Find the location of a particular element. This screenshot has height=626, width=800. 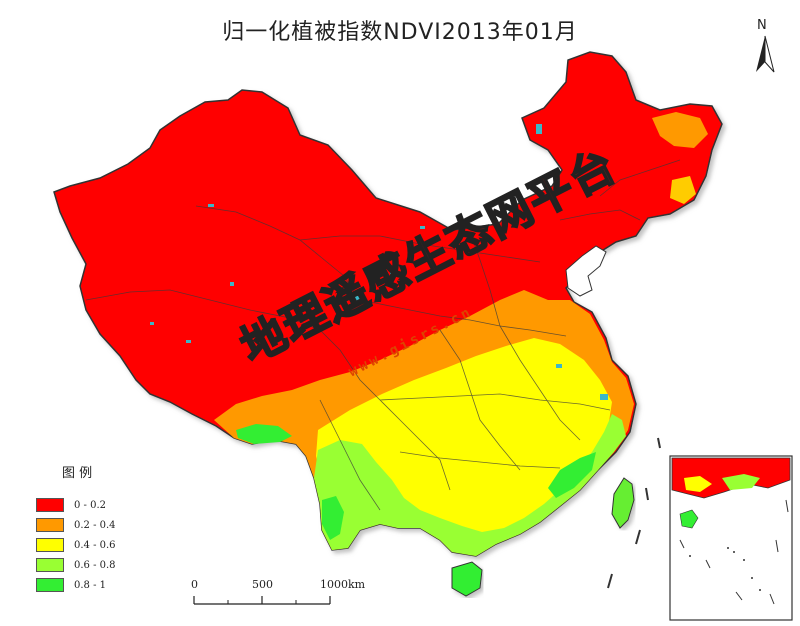

scale-unit: km is located at coordinates (356, 584).